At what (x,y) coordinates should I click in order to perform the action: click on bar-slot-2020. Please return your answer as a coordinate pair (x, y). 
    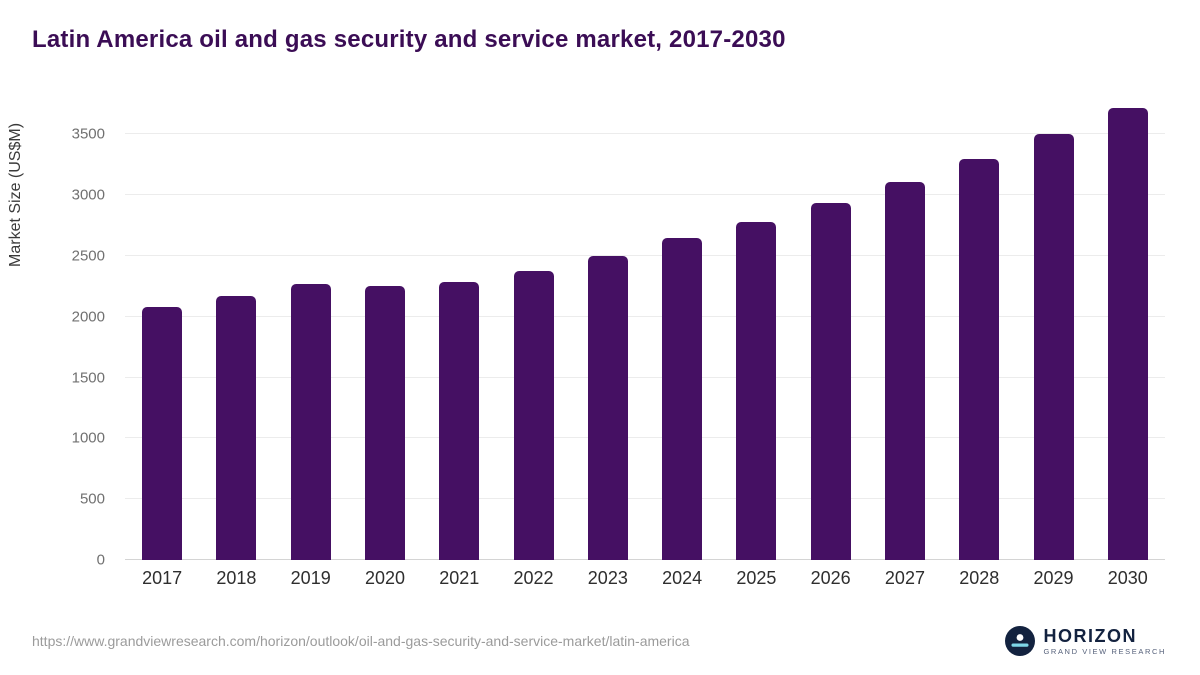
    Looking at the image, I should click on (385, 329).